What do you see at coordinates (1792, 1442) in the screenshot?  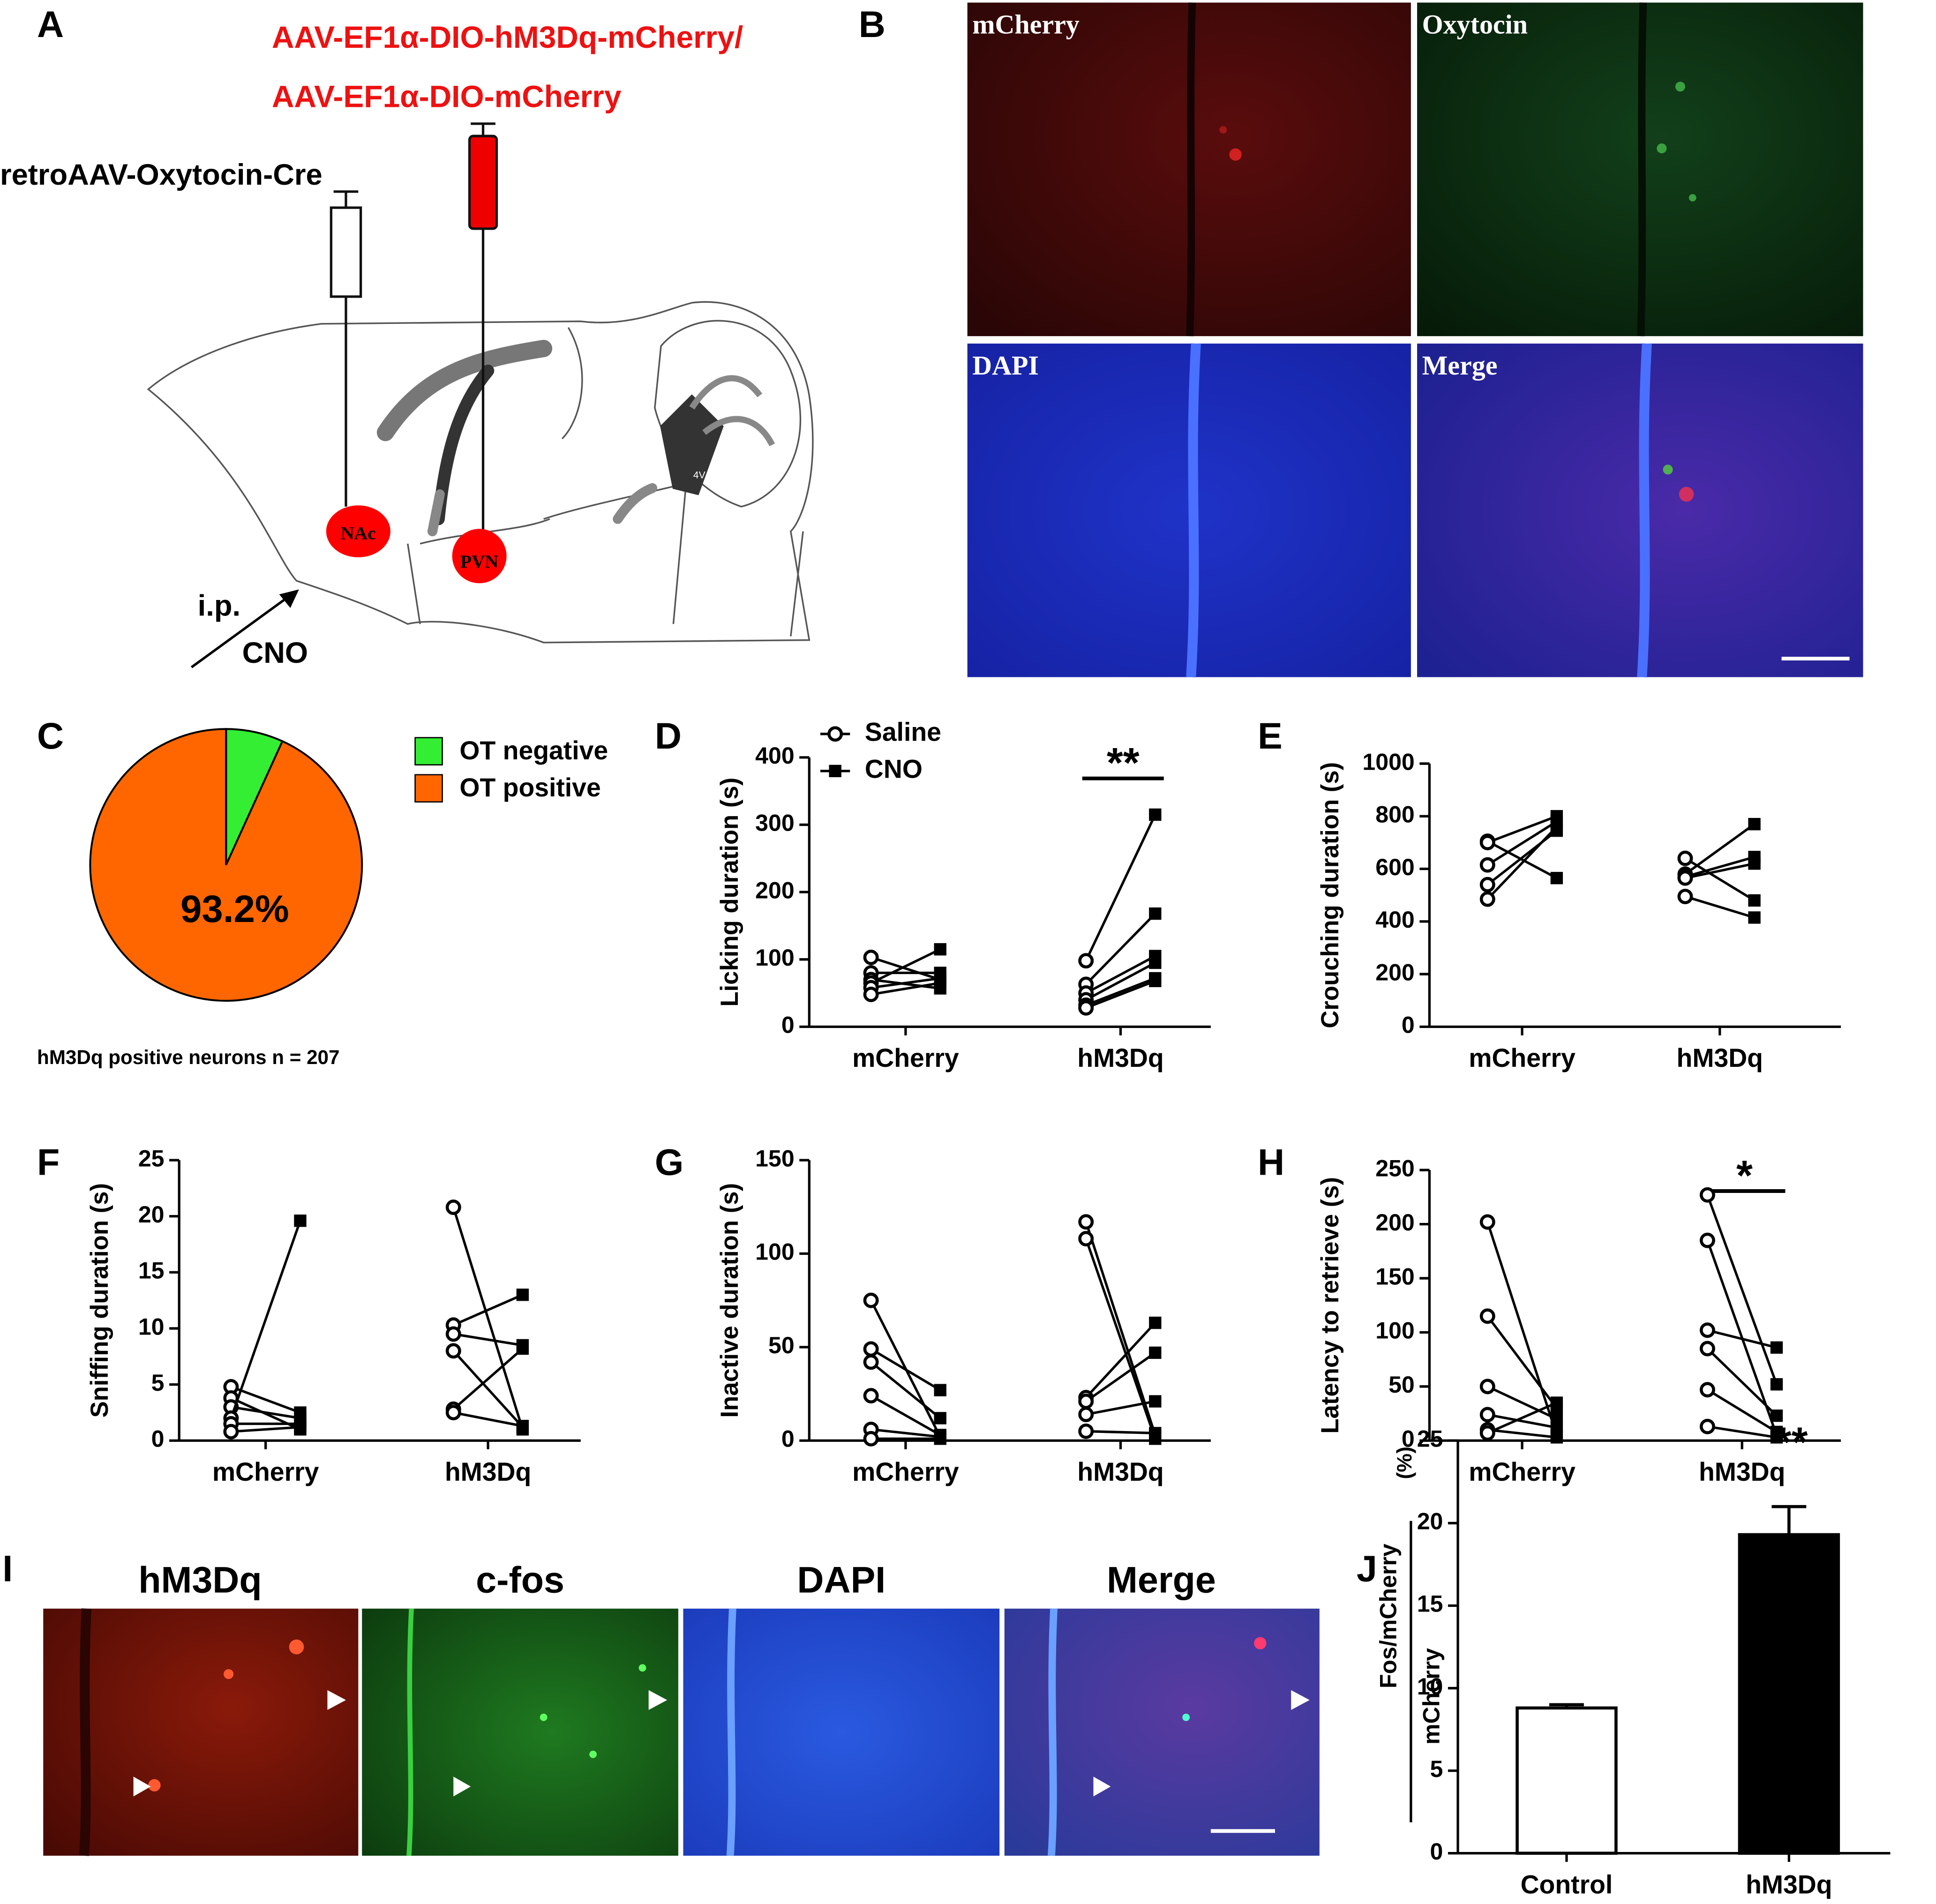 I see `significance-label: **` at bounding box center [1792, 1442].